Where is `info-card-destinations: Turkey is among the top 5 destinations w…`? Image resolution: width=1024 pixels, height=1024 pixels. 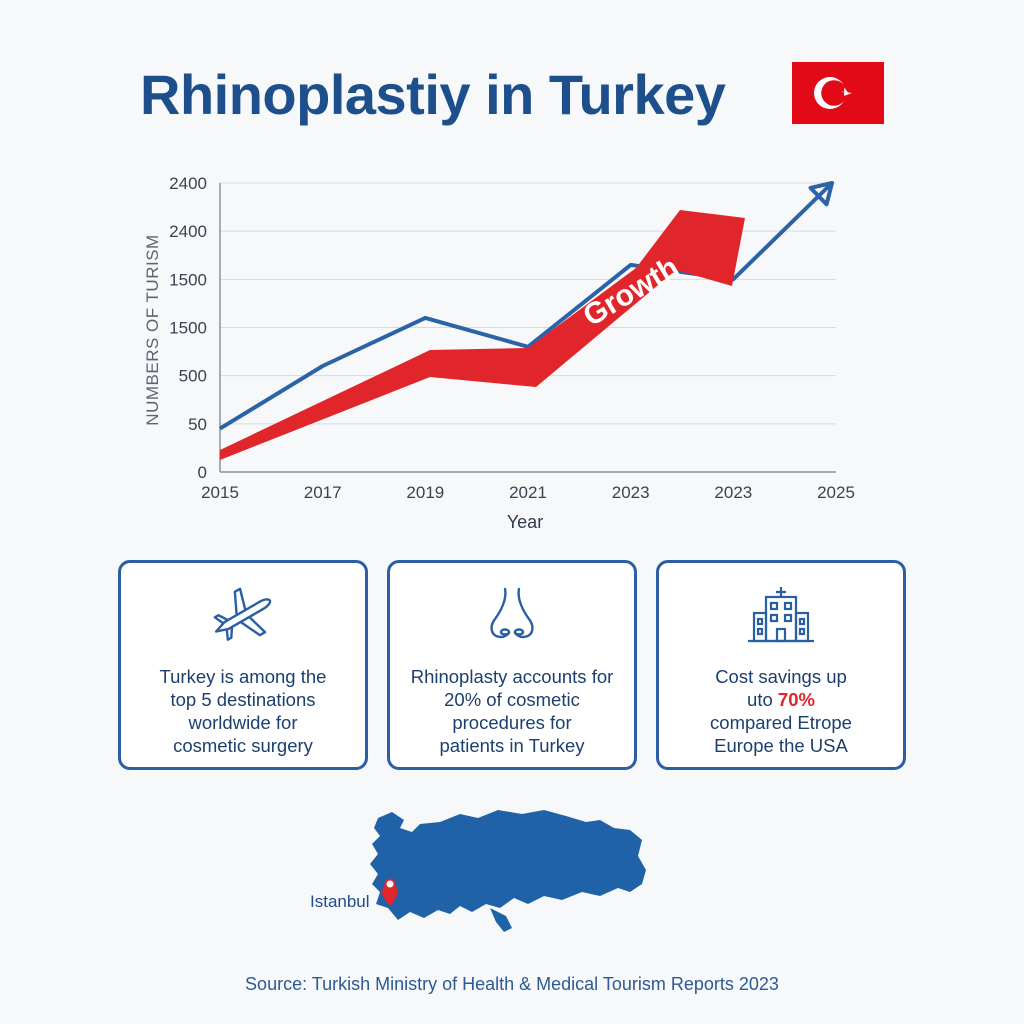 info-card-destinations: Turkey is among the top 5 destinations w… is located at coordinates (243, 665).